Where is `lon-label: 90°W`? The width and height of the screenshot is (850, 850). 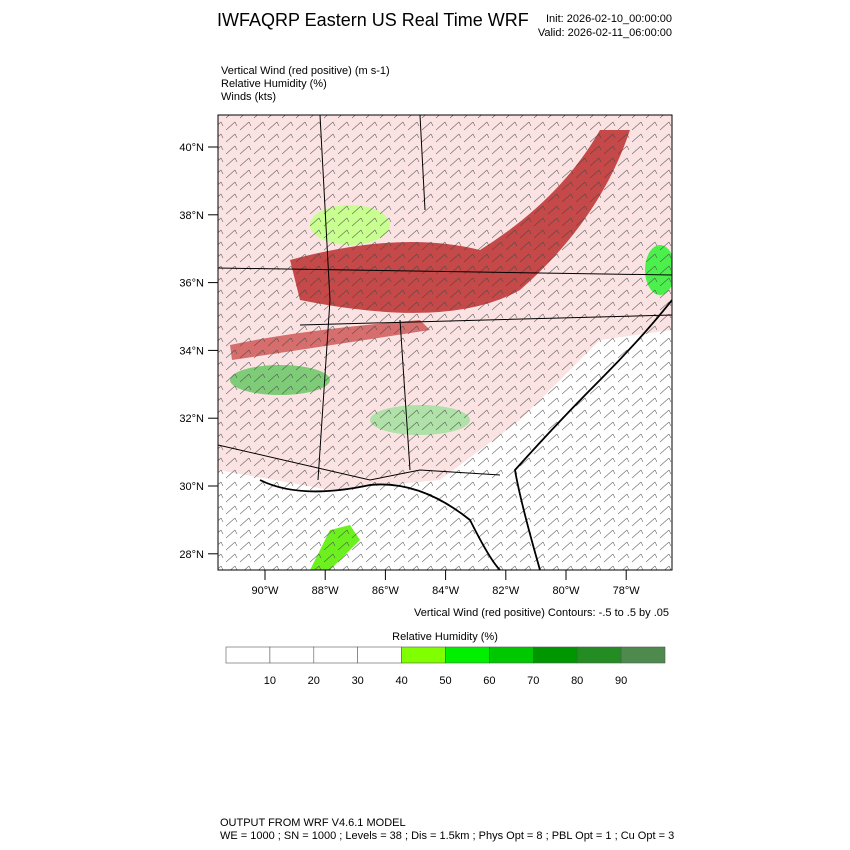 lon-label: 90°W is located at coordinates (265, 591).